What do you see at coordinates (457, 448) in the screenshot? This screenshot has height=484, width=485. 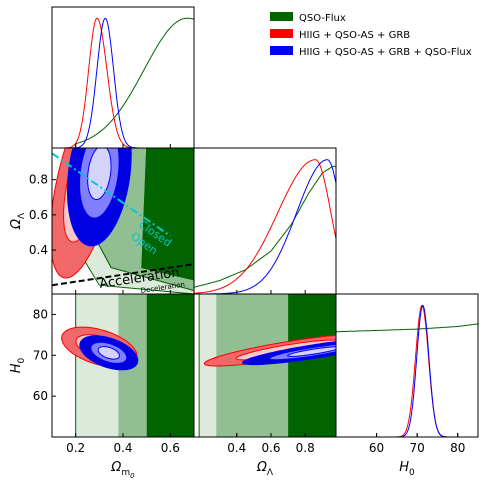 I see `xtick-label-2-2: 80` at bounding box center [457, 448].